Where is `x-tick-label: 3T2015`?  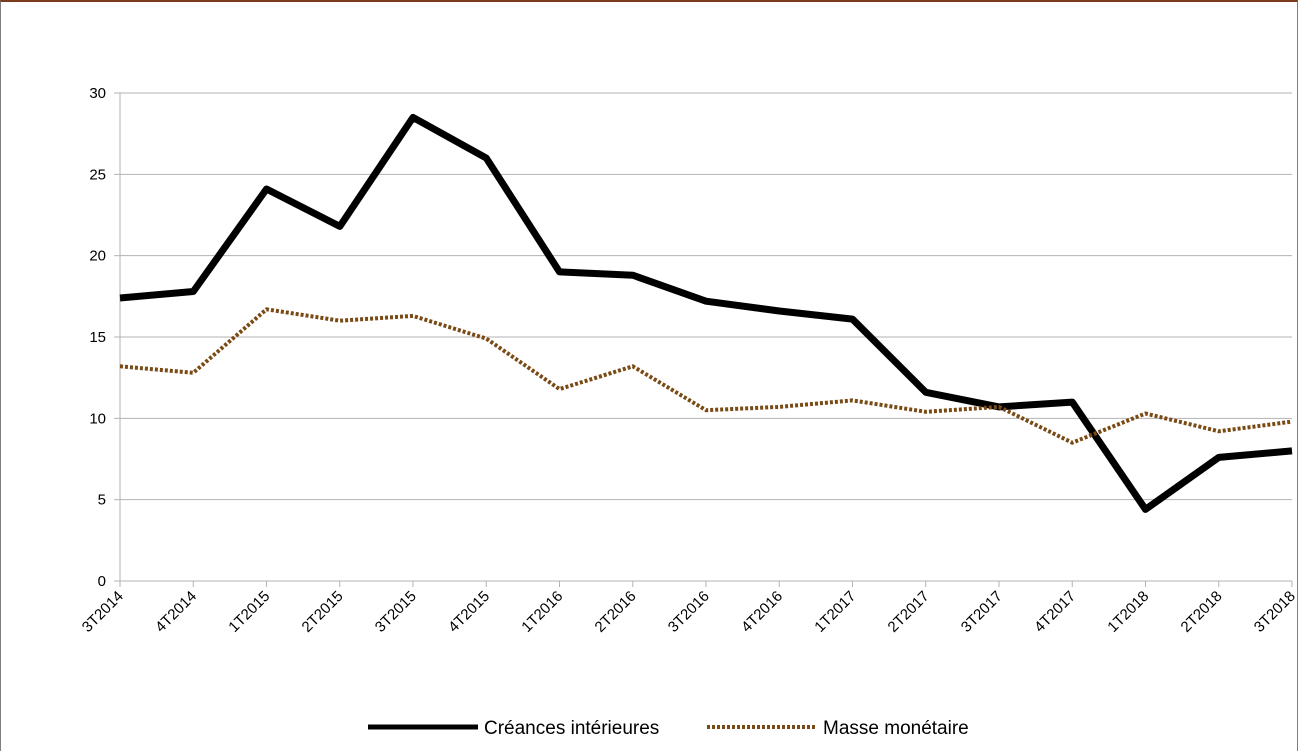 x-tick-label: 3T2015 is located at coordinates (396, 612).